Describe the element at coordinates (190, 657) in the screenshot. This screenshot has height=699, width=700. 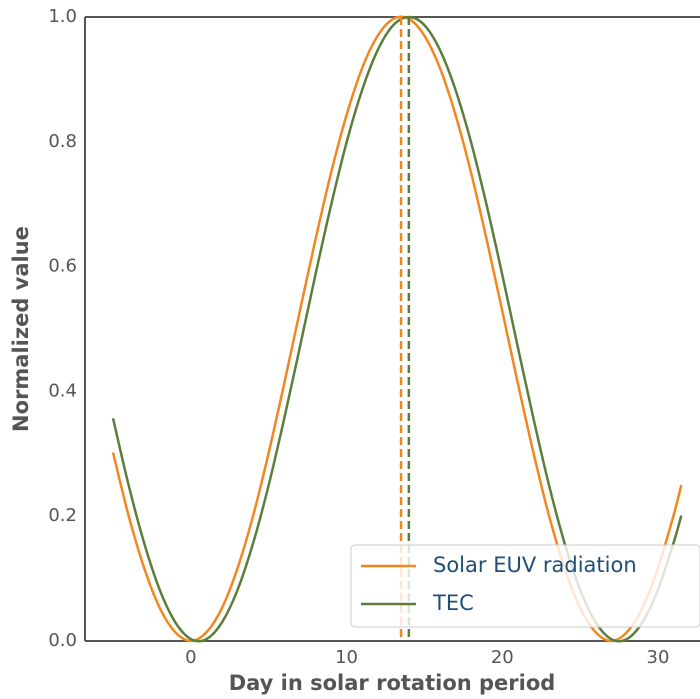
I see `x-tick-label: 0` at that location.